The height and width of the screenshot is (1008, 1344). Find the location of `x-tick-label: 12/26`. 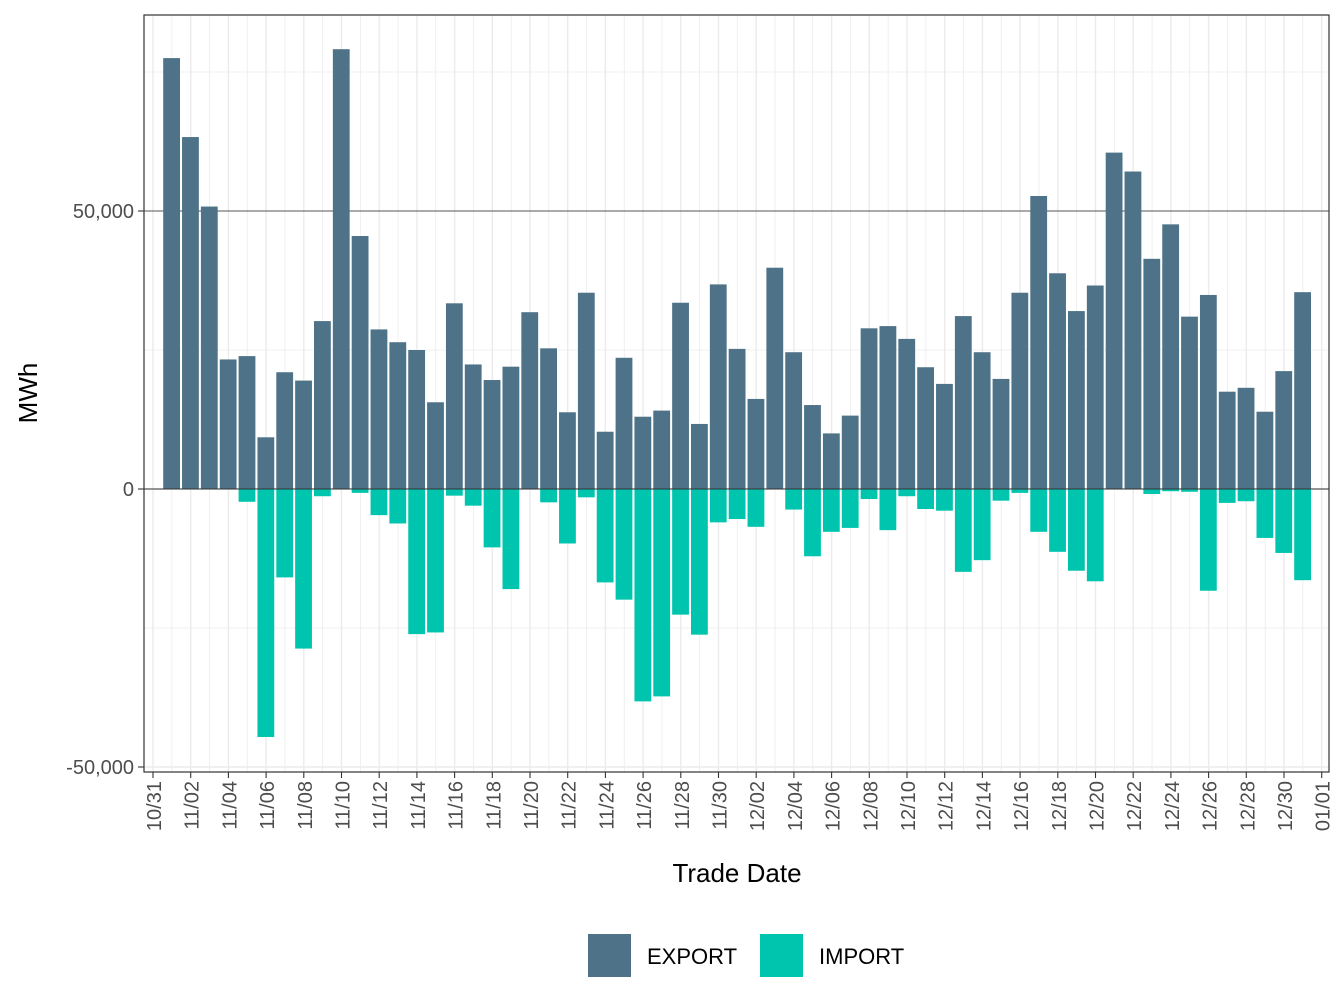

x-tick-label: 12/26 is located at coordinates (1211, 806).